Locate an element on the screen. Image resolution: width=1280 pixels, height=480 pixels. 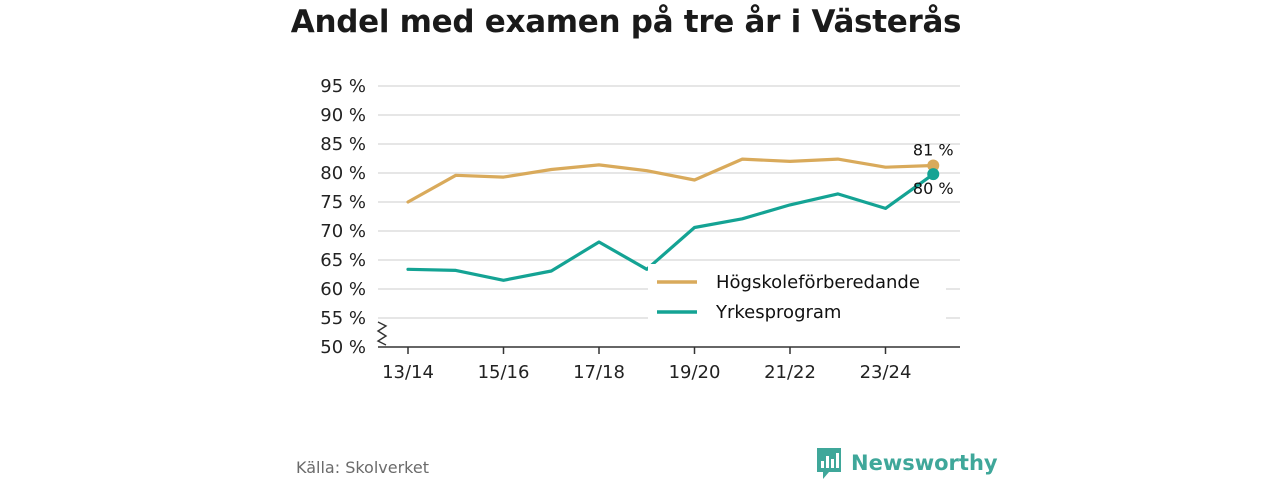
data-labels: 81 % 80 % is located at coordinates (933, 169).